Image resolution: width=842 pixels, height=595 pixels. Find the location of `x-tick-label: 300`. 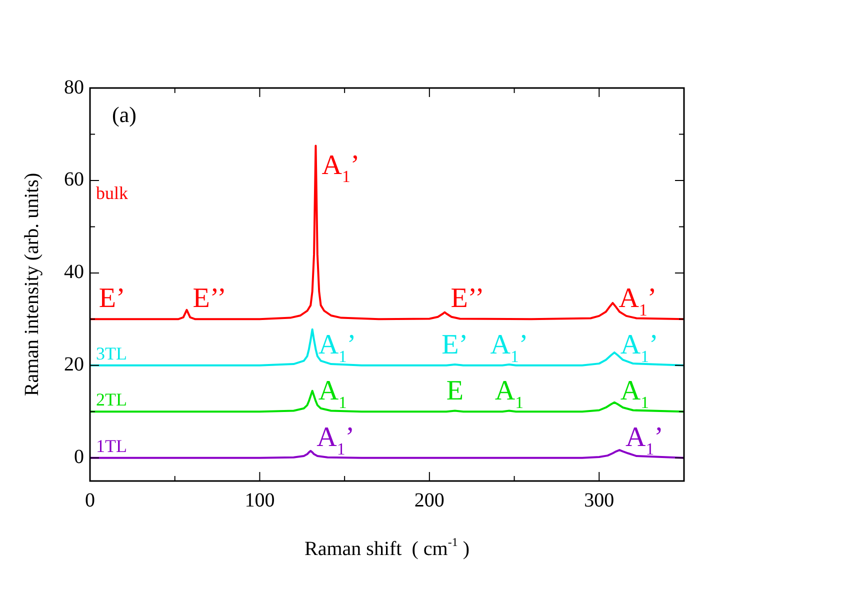

x-tick-label: 300 is located at coordinates (599, 500).